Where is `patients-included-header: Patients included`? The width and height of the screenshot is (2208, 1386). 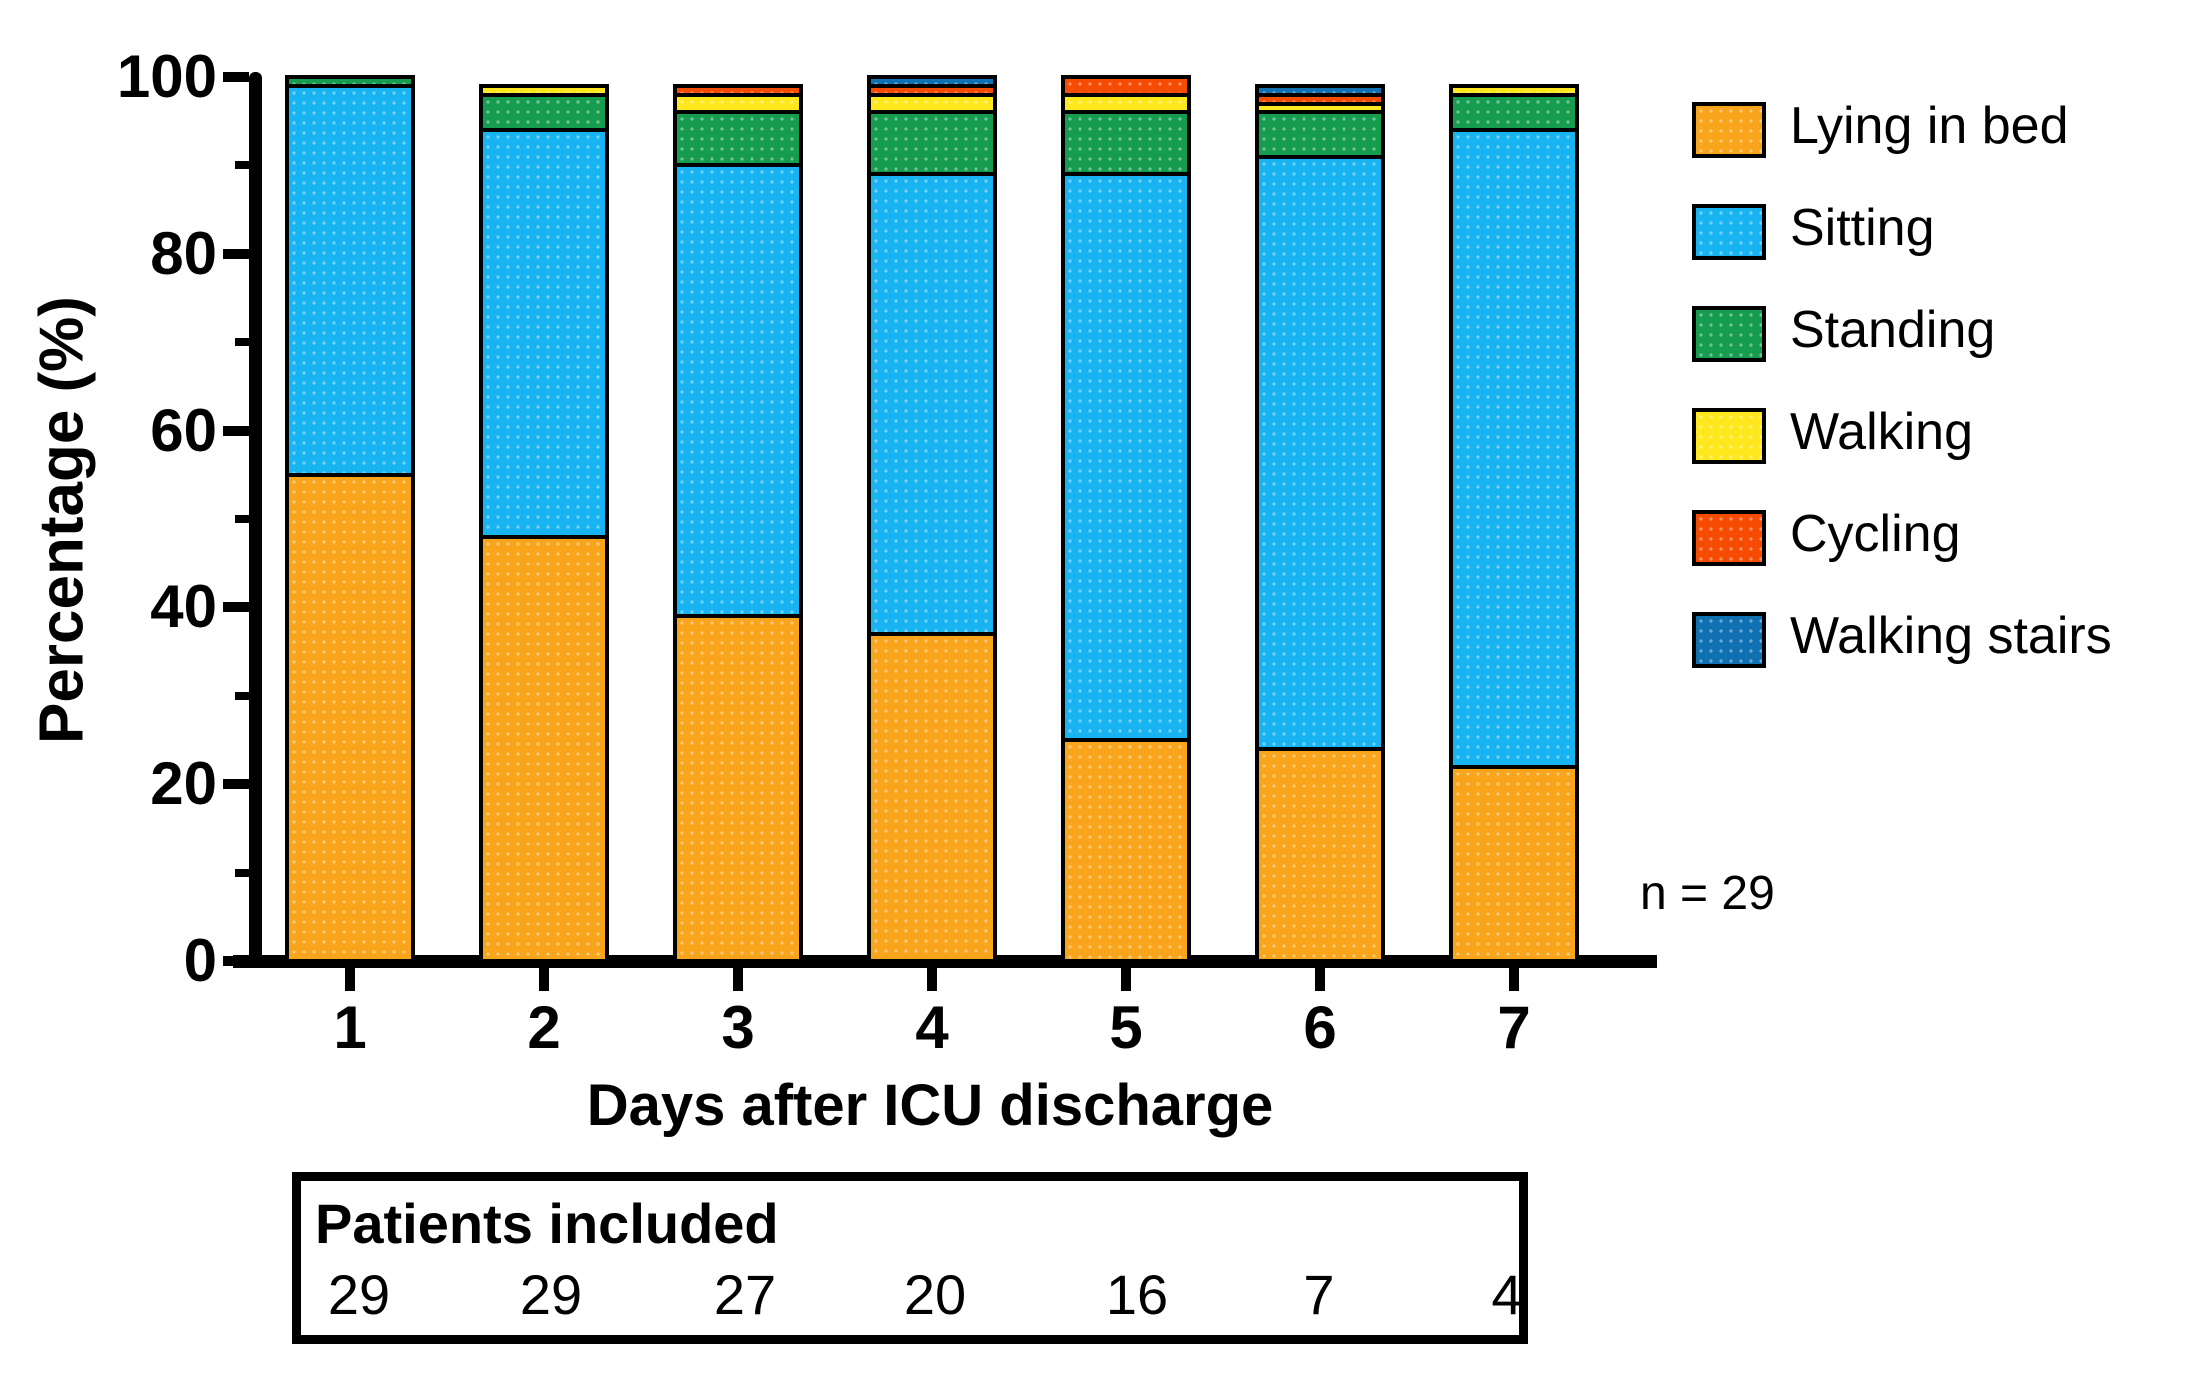 patients-included-header: Patients included is located at coordinates (547, 1223).